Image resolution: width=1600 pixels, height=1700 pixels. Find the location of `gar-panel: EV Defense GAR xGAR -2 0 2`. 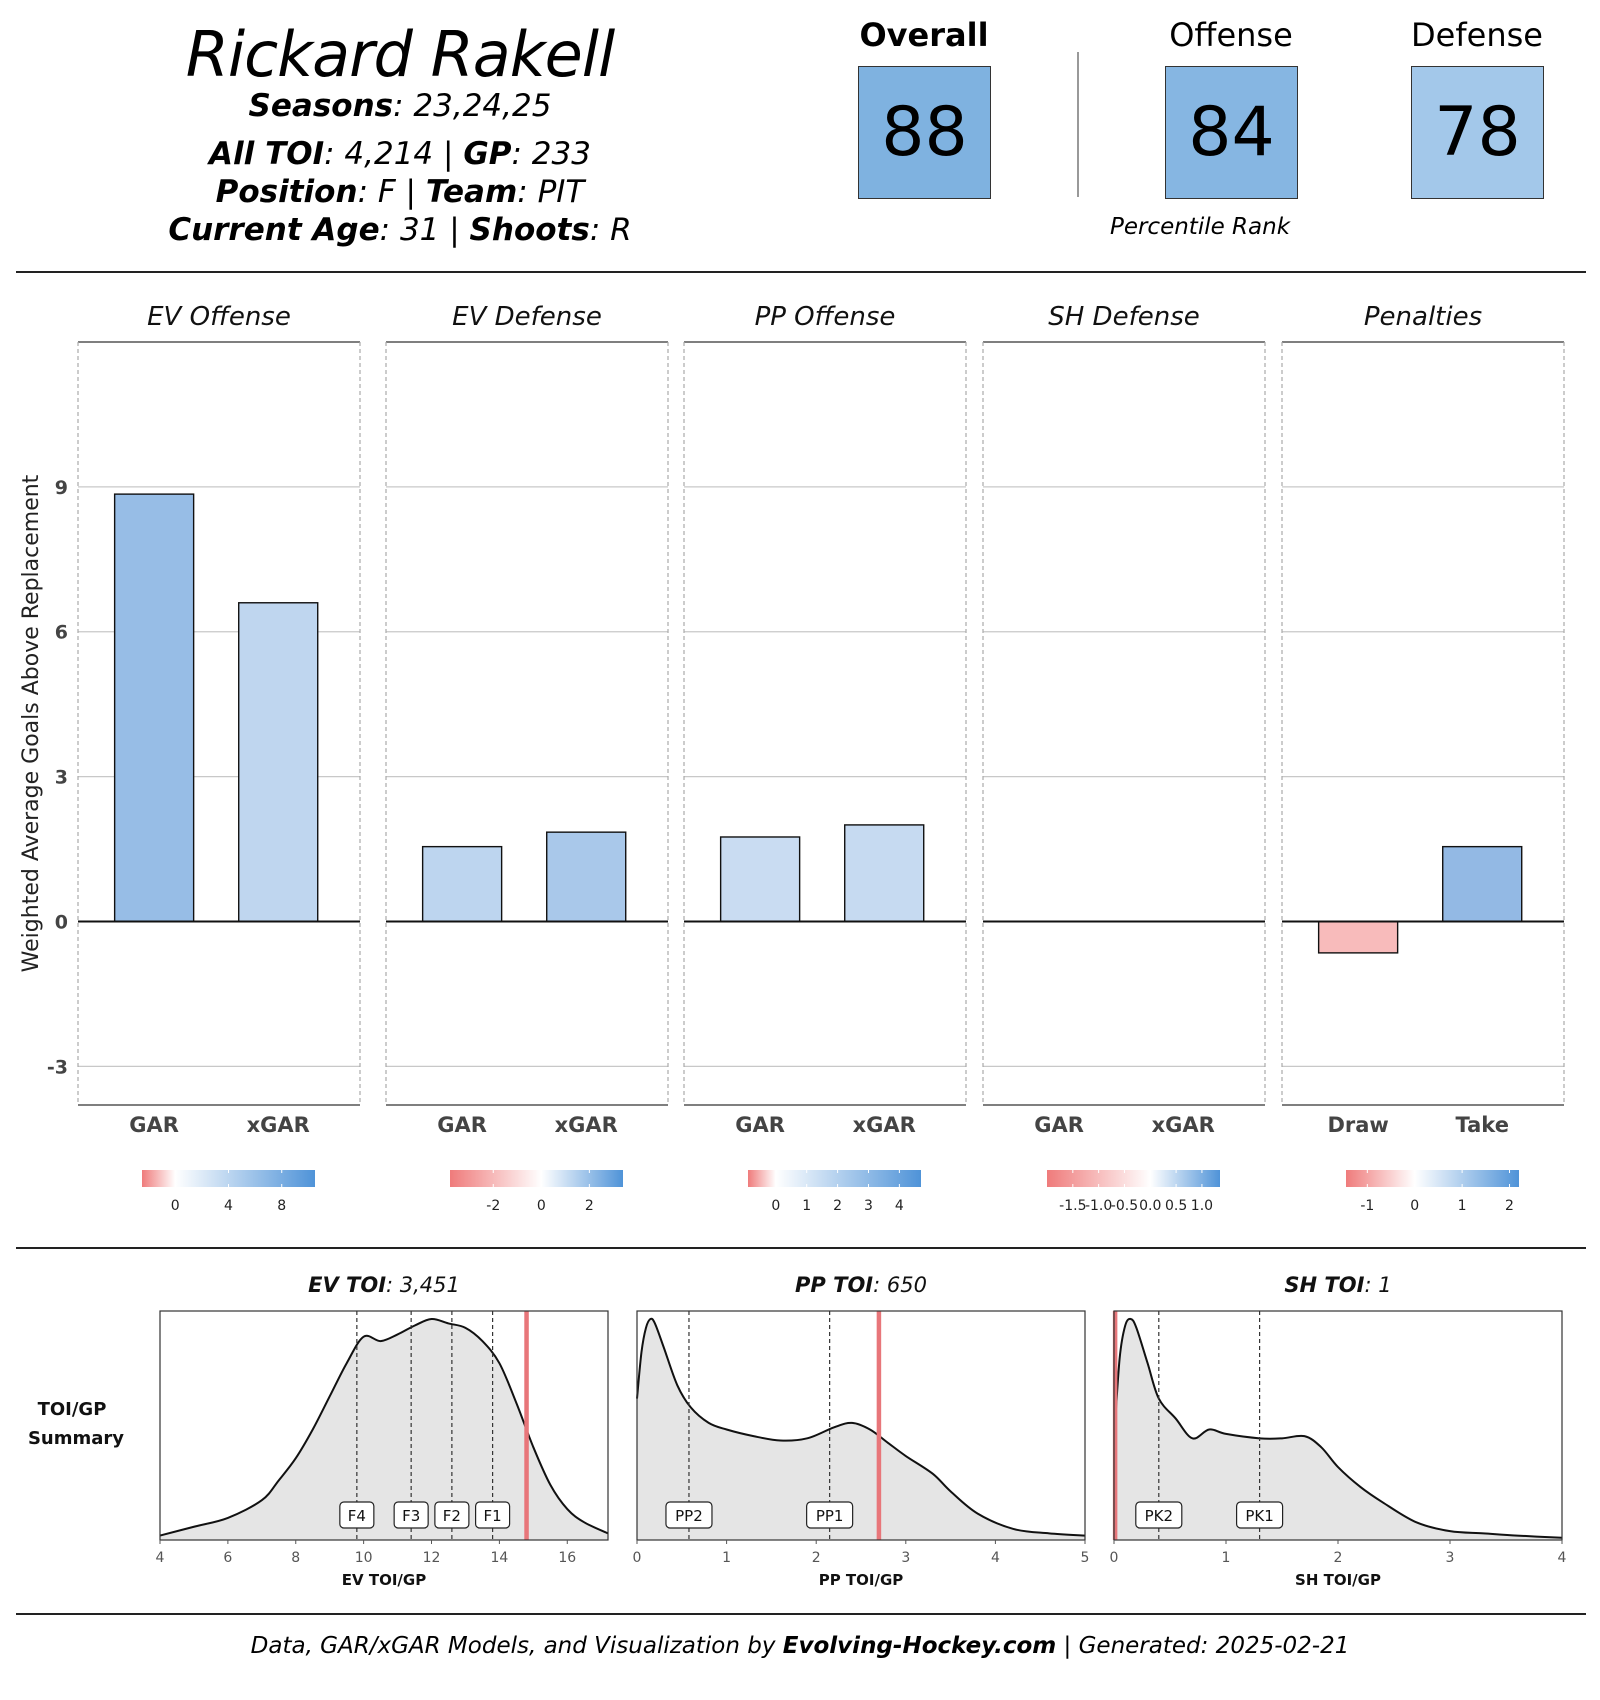

gar-panel: EV Defense GAR xGAR -2 0 2 is located at coordinates (527, 758).